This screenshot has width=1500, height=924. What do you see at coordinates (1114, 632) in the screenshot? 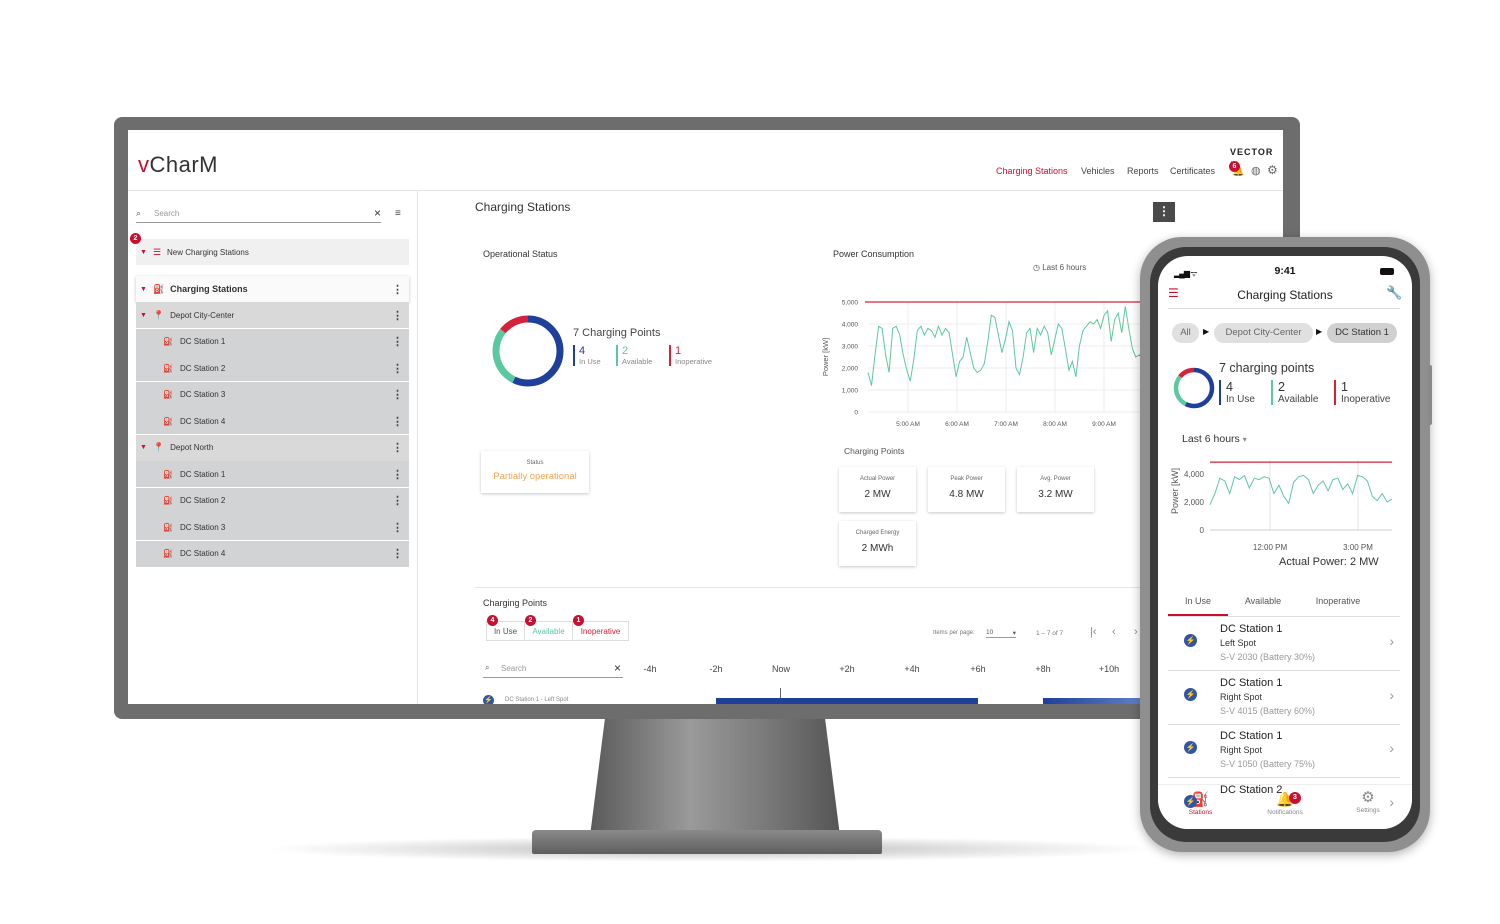
I see `prev-page-icon: ‹` at bounding box center [1114, 632].